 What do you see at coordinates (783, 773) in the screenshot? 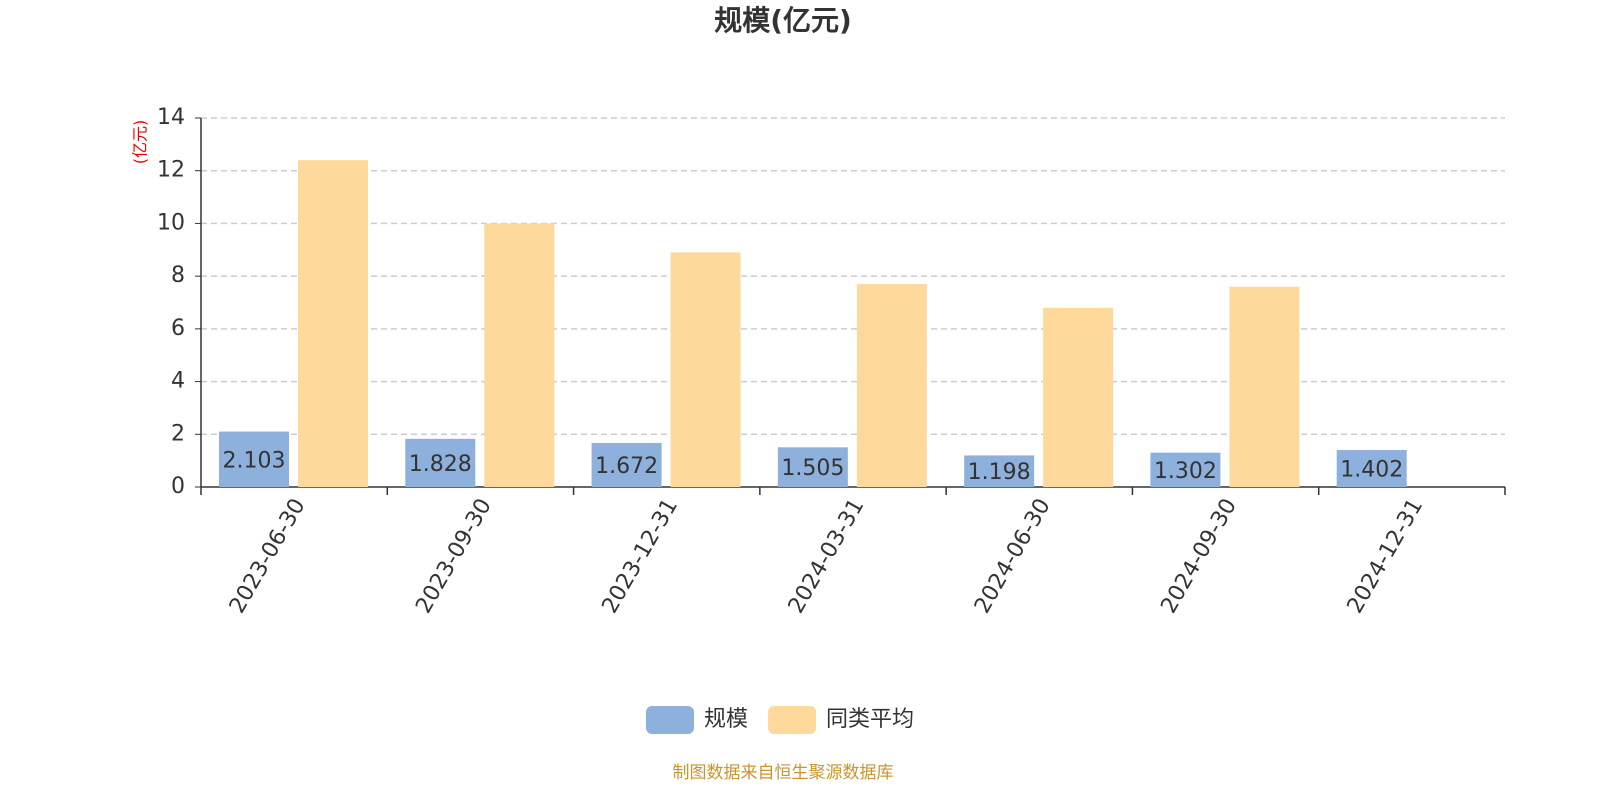
I see `source-note: 制图数据来自恒生聚源数据库` at bounding box center [783, 773].